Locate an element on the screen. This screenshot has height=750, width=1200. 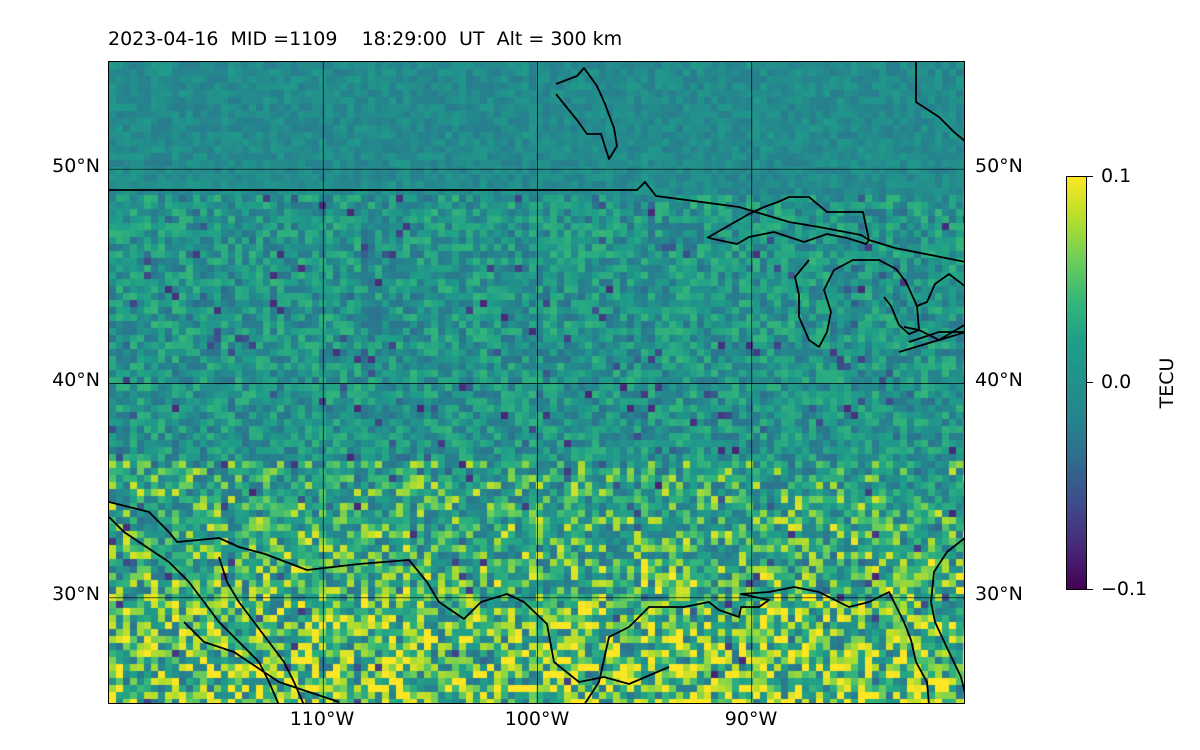
lake-huron-outline is located at coordinates (940, 290).